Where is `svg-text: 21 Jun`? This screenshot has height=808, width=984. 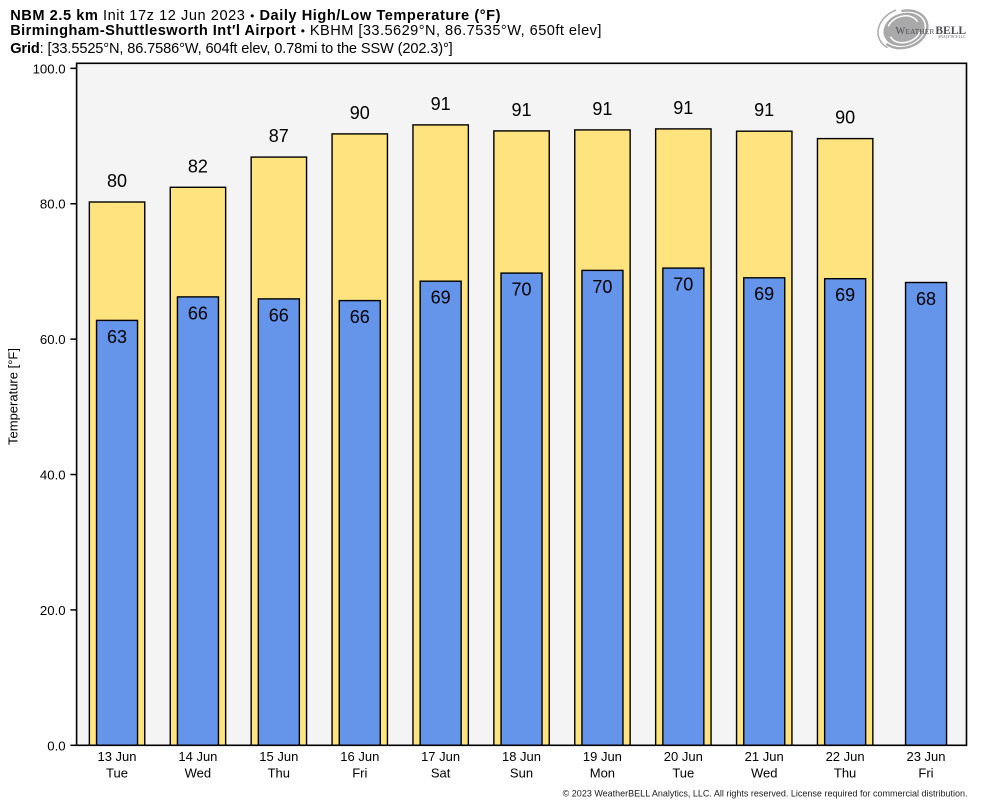 svg-text: 21 Jun is located at coordinates (764, 756).